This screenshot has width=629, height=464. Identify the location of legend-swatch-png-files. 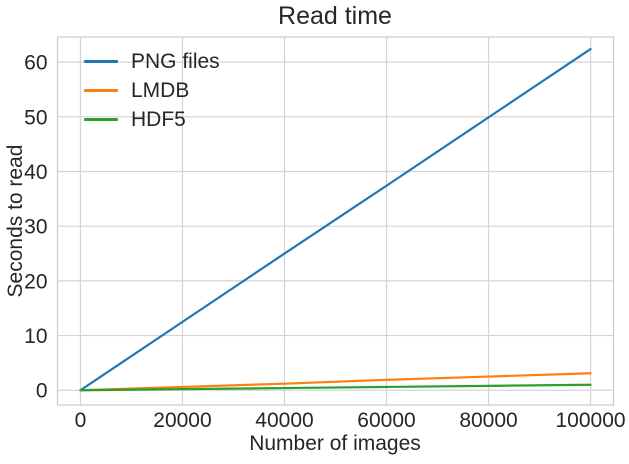
(101, 61).